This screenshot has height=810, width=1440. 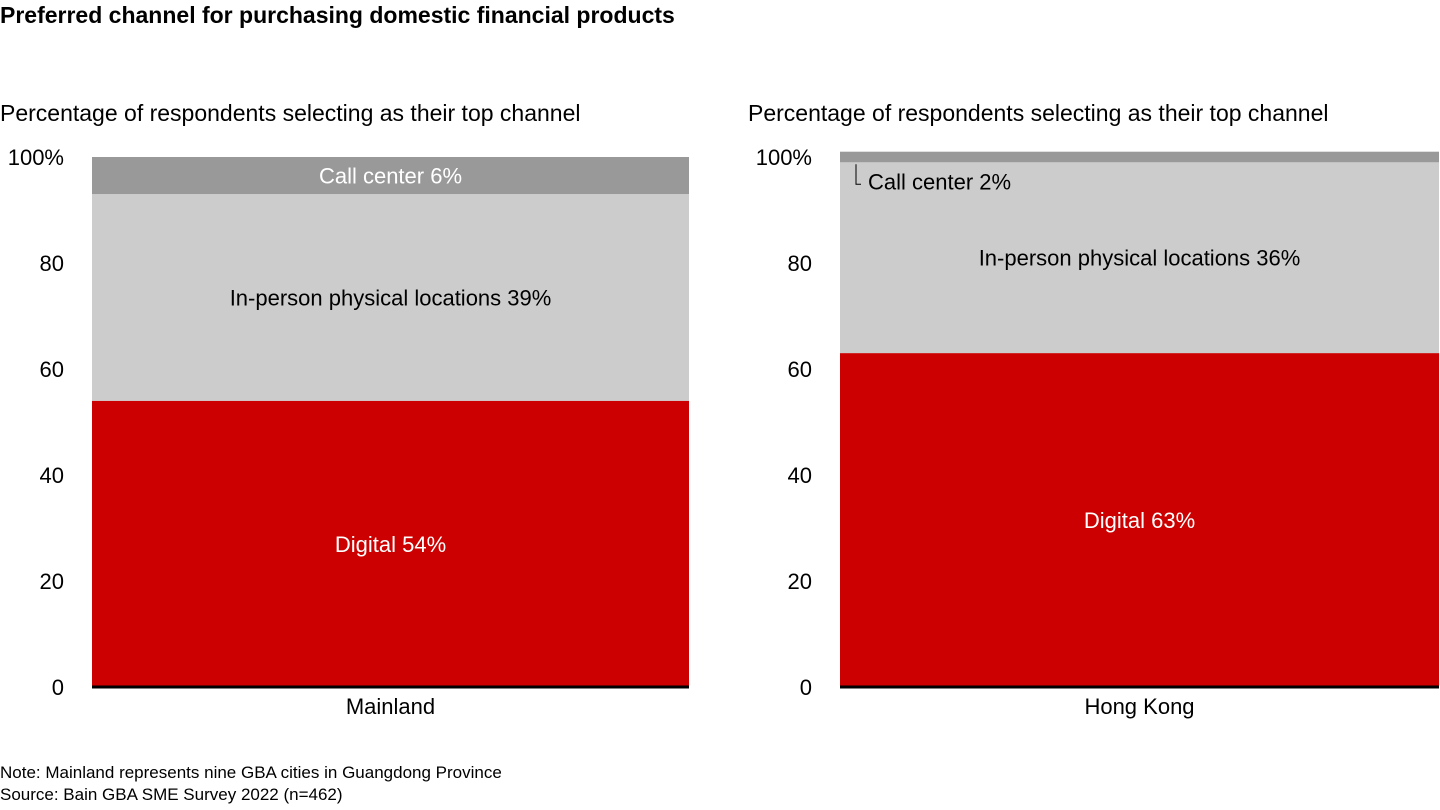 I want to click on mainland-ytick-1: 20, so click(x=52, y=581).